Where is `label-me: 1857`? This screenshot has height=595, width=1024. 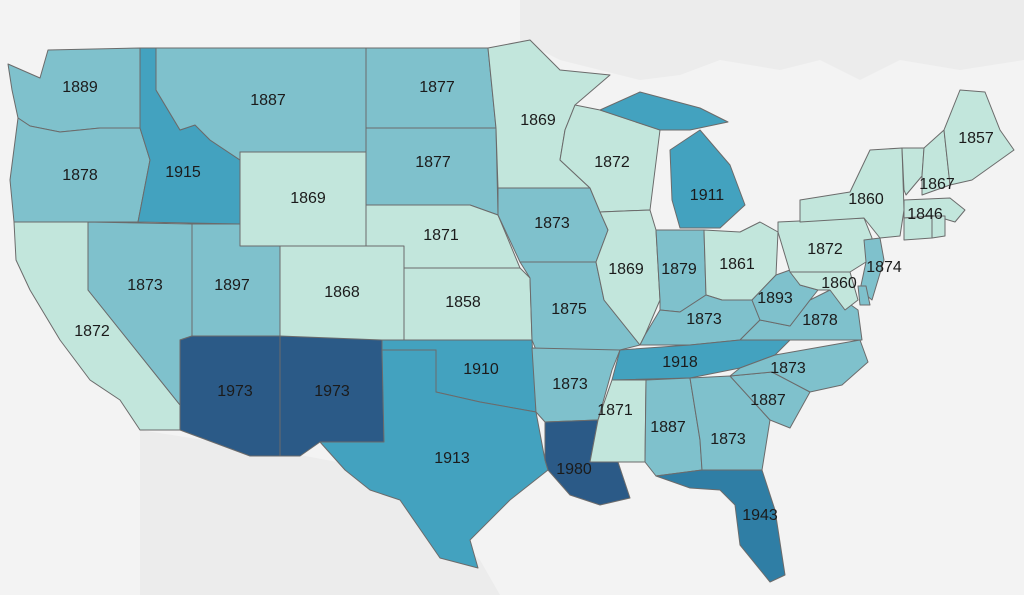 label-me: 1857 is located at coordinates (976, 138).